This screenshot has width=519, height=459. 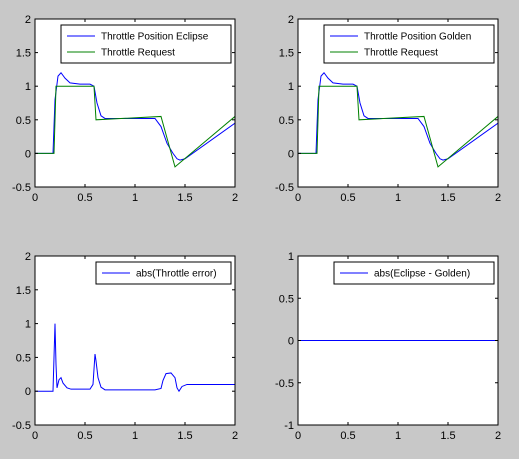 I want to click on y-tick-label: -1, so click(x=289, y=426).